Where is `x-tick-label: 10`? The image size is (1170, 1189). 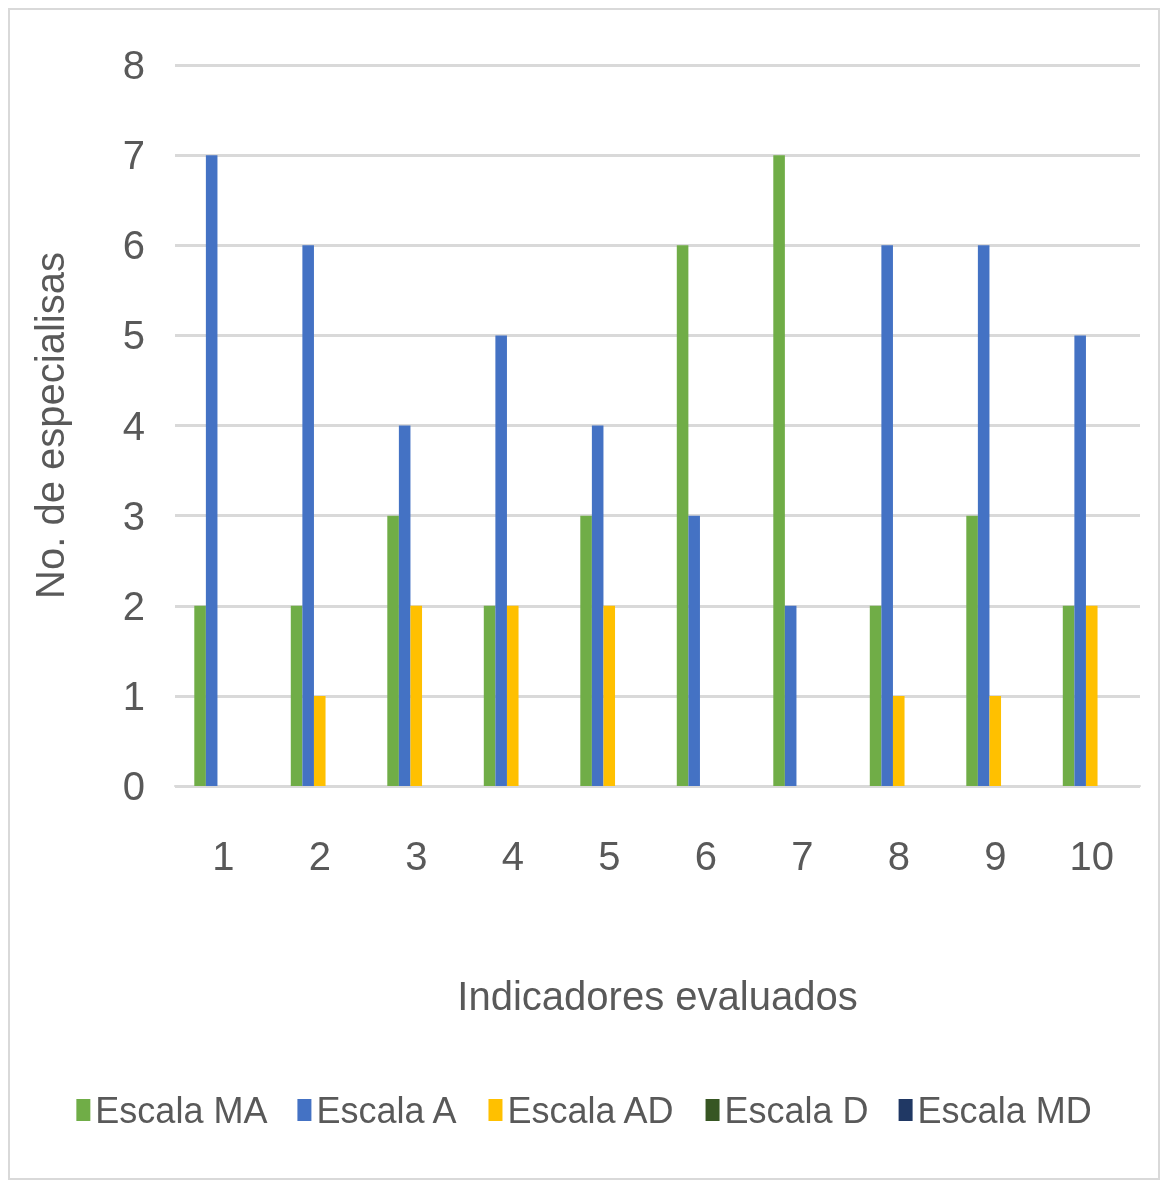 x-tick-label: 10 is located at coordinates (1091, 856).